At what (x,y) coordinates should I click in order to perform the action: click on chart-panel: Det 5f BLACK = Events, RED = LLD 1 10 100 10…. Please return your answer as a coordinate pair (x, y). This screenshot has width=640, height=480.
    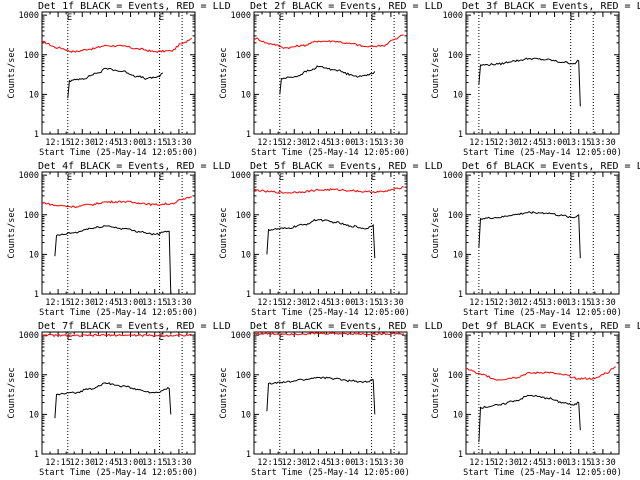
    Looking at the image, I should click on (331, 239).